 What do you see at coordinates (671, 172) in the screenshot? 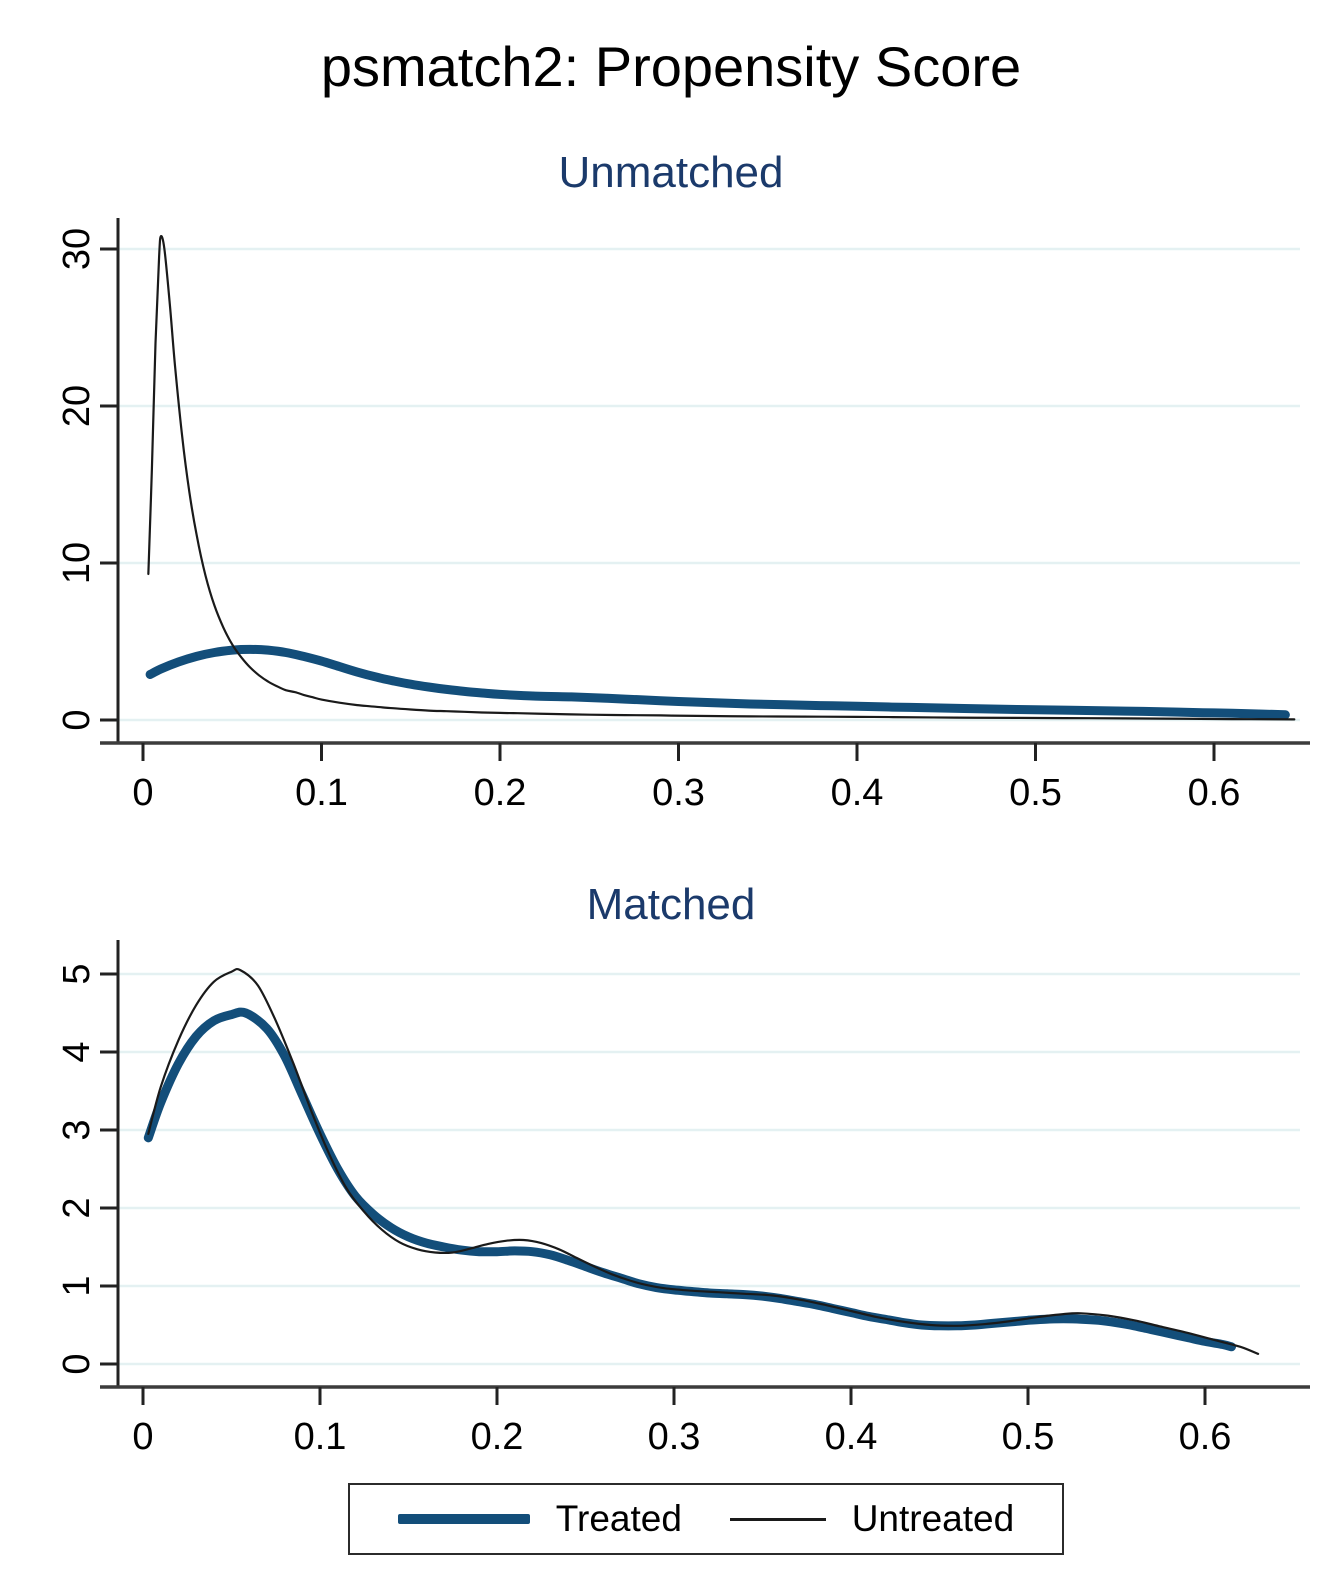
I see `unmatched-panel-title: Unmatched` at bounding box center [671, 172].